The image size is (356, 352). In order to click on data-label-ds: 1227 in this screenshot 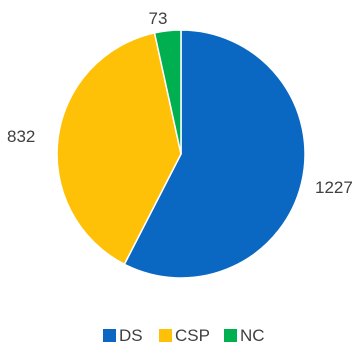, I will do `click(334, 187)`.